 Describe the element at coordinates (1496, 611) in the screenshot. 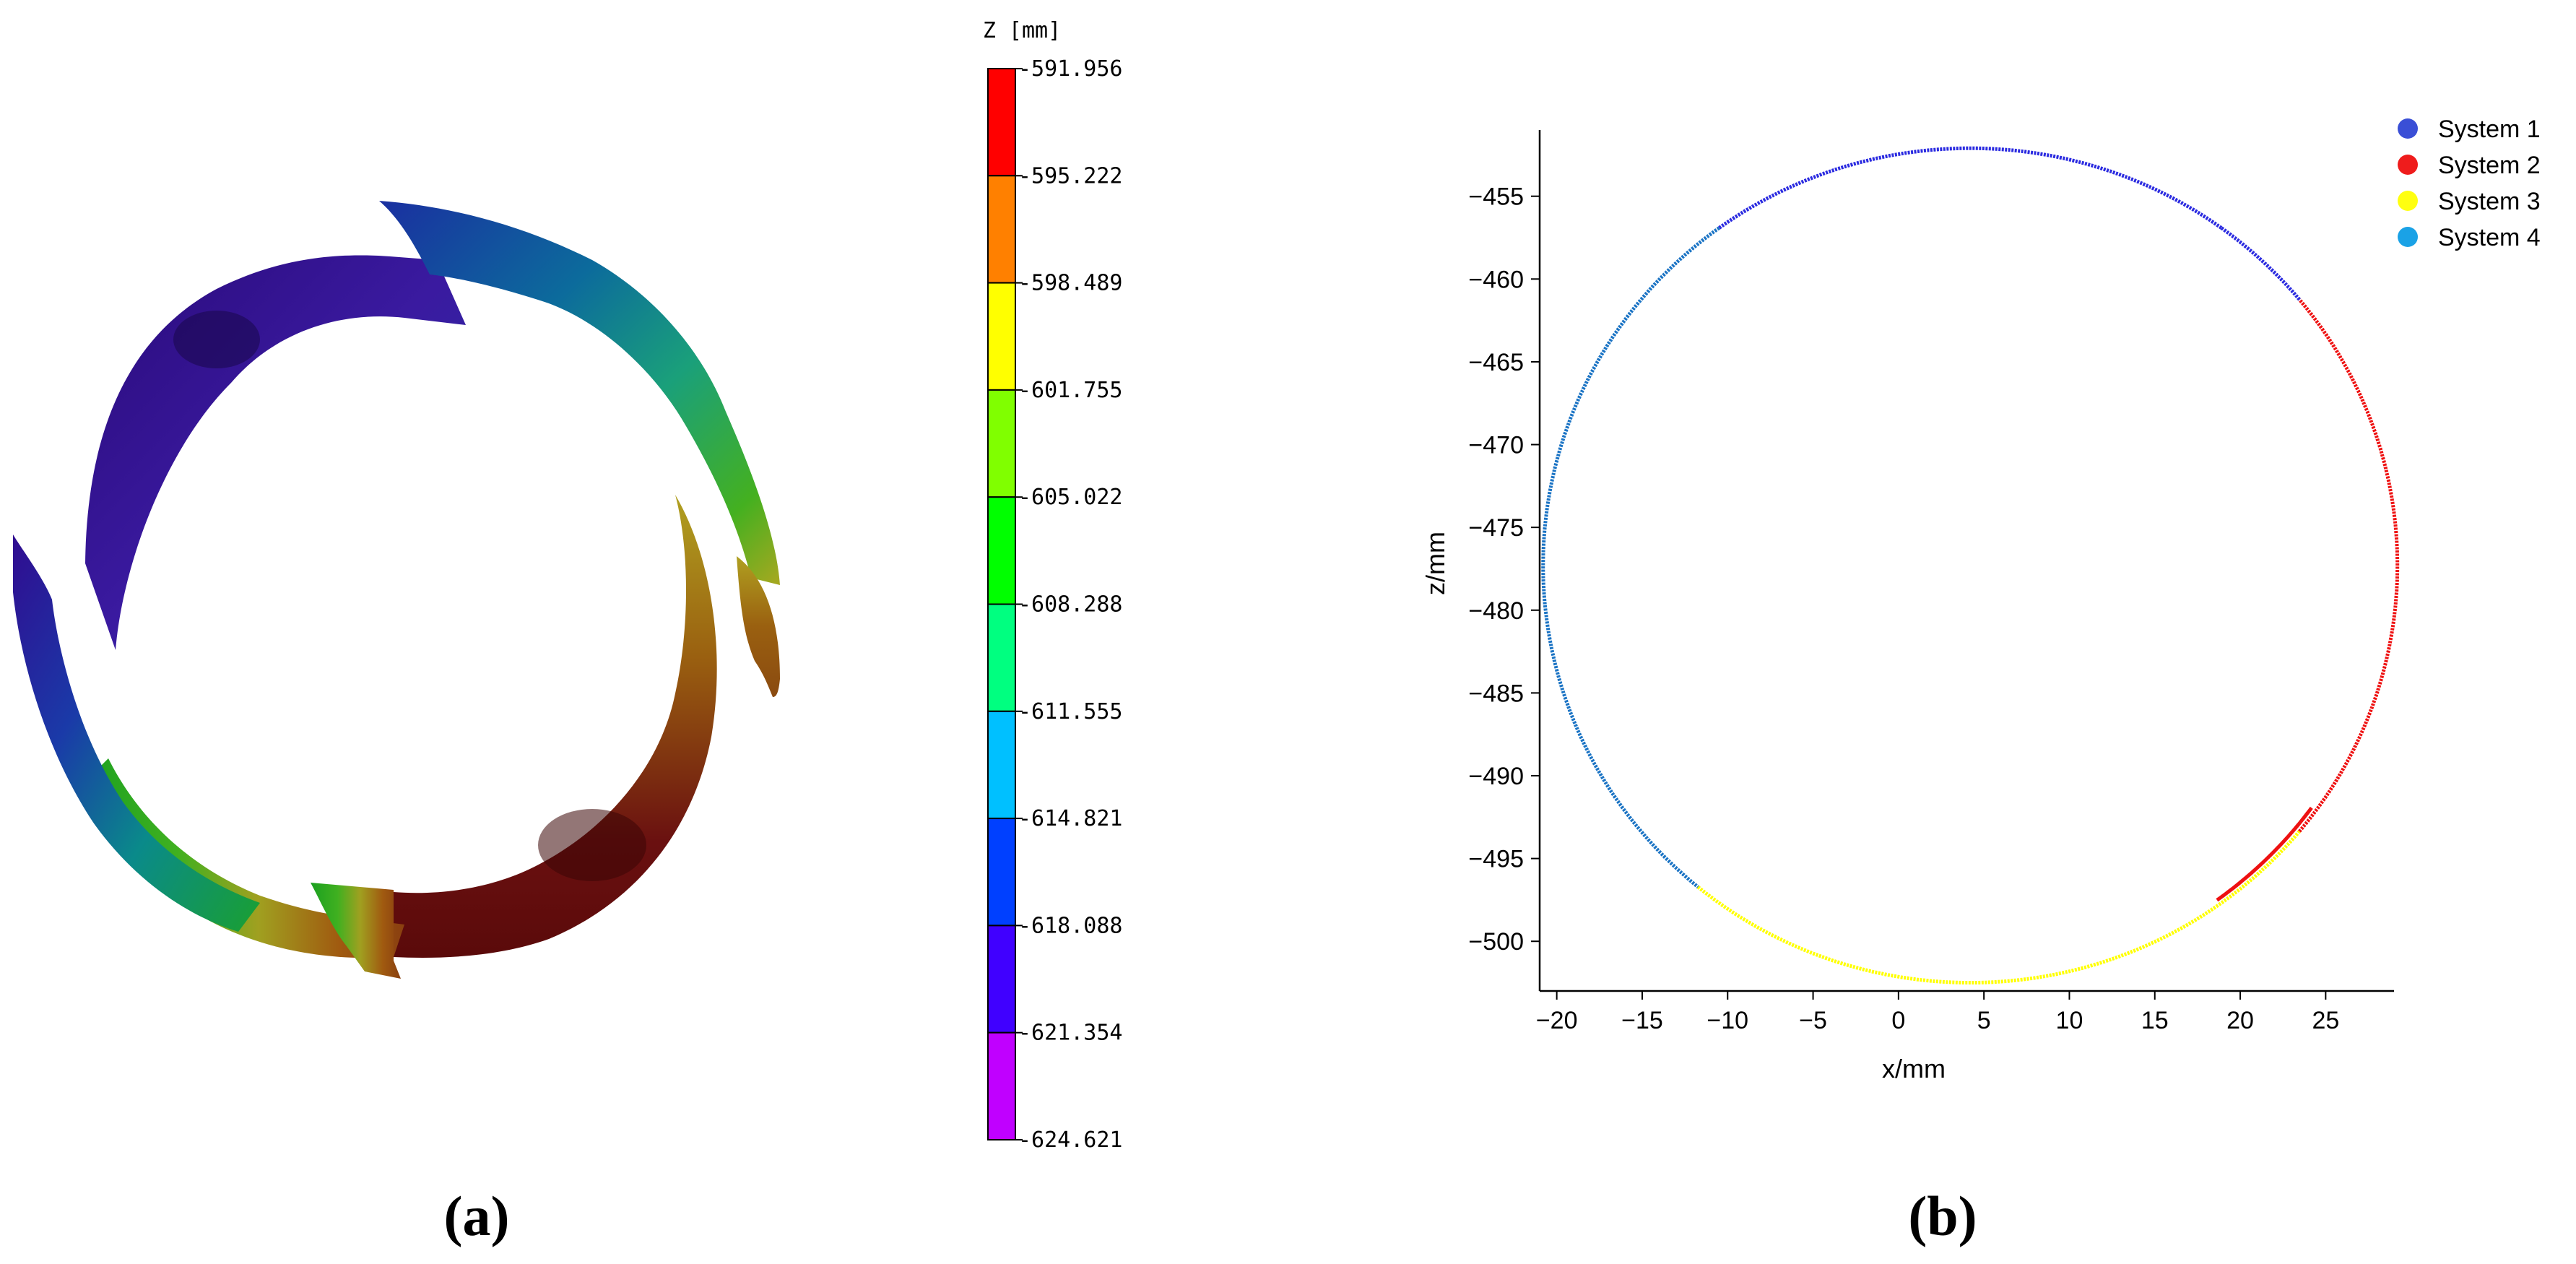

I see `y-tick-label: −480` at that location.